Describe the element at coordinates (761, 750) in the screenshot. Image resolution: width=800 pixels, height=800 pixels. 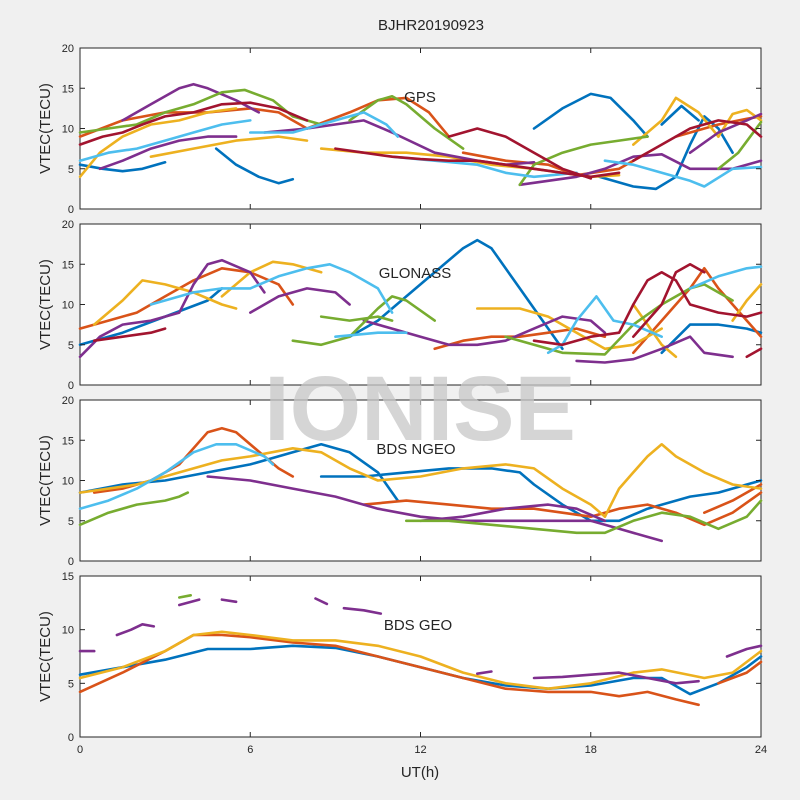
I see `x-tick-label: 24` at that location.